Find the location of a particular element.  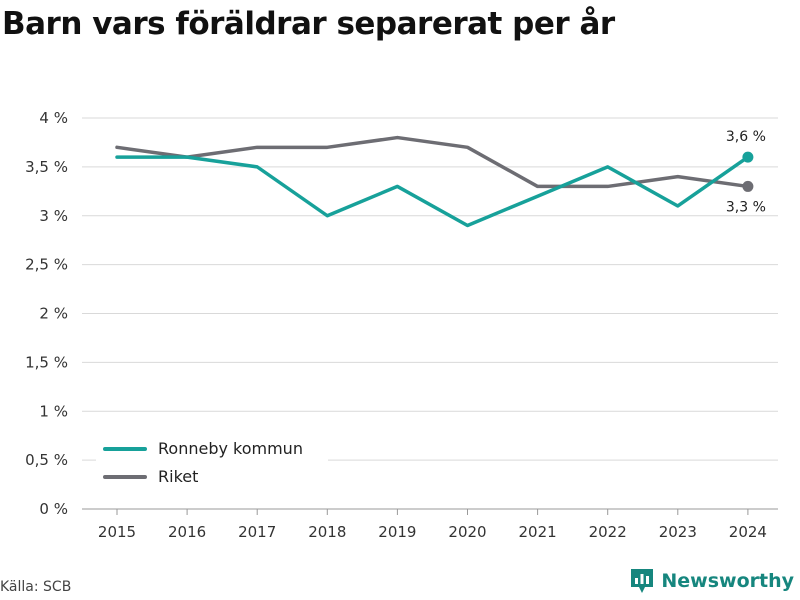

x-axis: 2015 2016 2017 2018 2019 2020 2021 2022 2023 2024 is located at coordinates (432, 525).